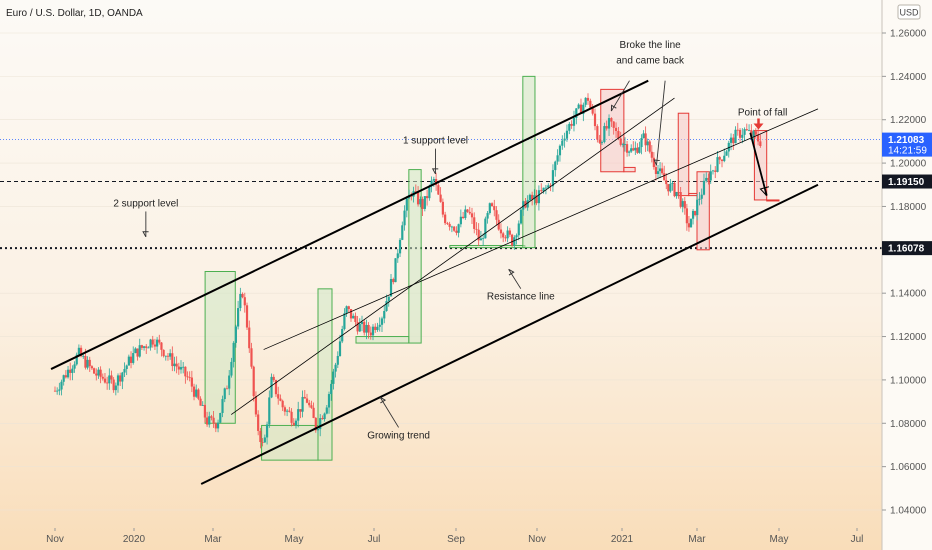  I want to click on red-range-box, so click(629, 169).